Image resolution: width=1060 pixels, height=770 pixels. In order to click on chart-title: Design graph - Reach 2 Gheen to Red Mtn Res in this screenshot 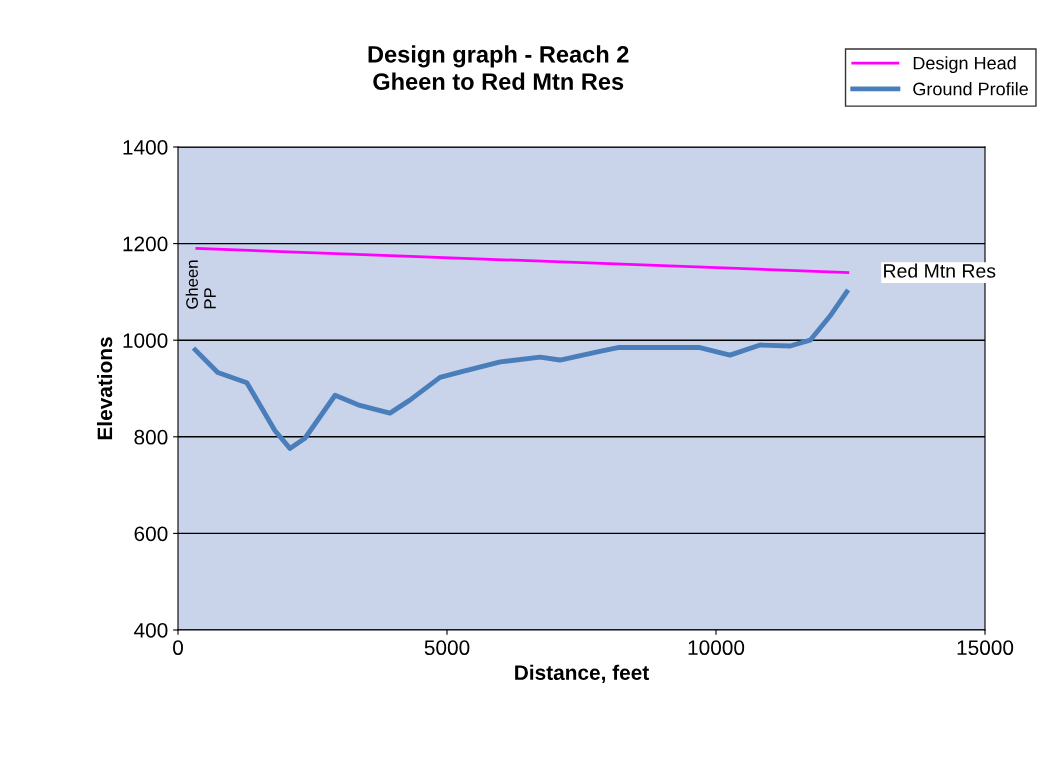, I will do `click(498, 67)`.